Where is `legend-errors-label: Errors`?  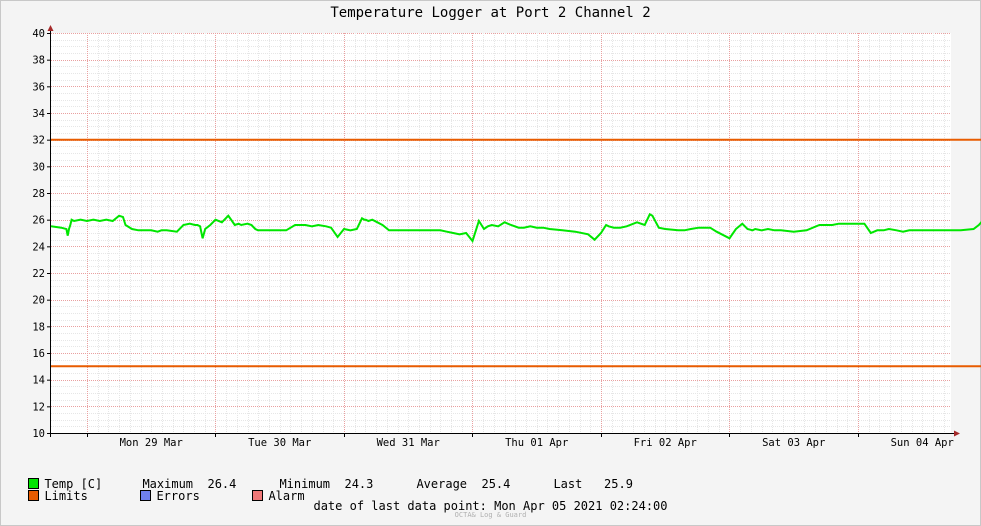 legend-errors-label: Errors is located at coordinates (178, 496).